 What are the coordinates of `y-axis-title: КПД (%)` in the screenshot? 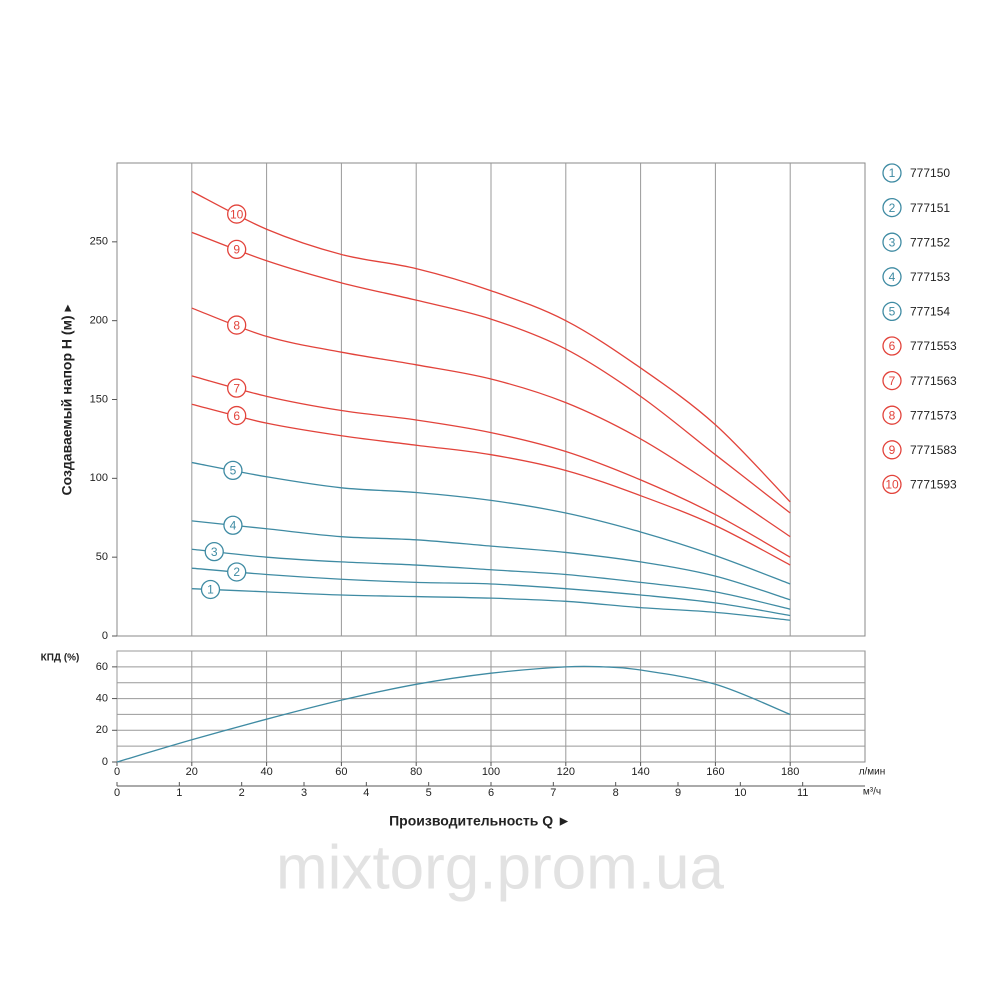 It's located at (60, 658).